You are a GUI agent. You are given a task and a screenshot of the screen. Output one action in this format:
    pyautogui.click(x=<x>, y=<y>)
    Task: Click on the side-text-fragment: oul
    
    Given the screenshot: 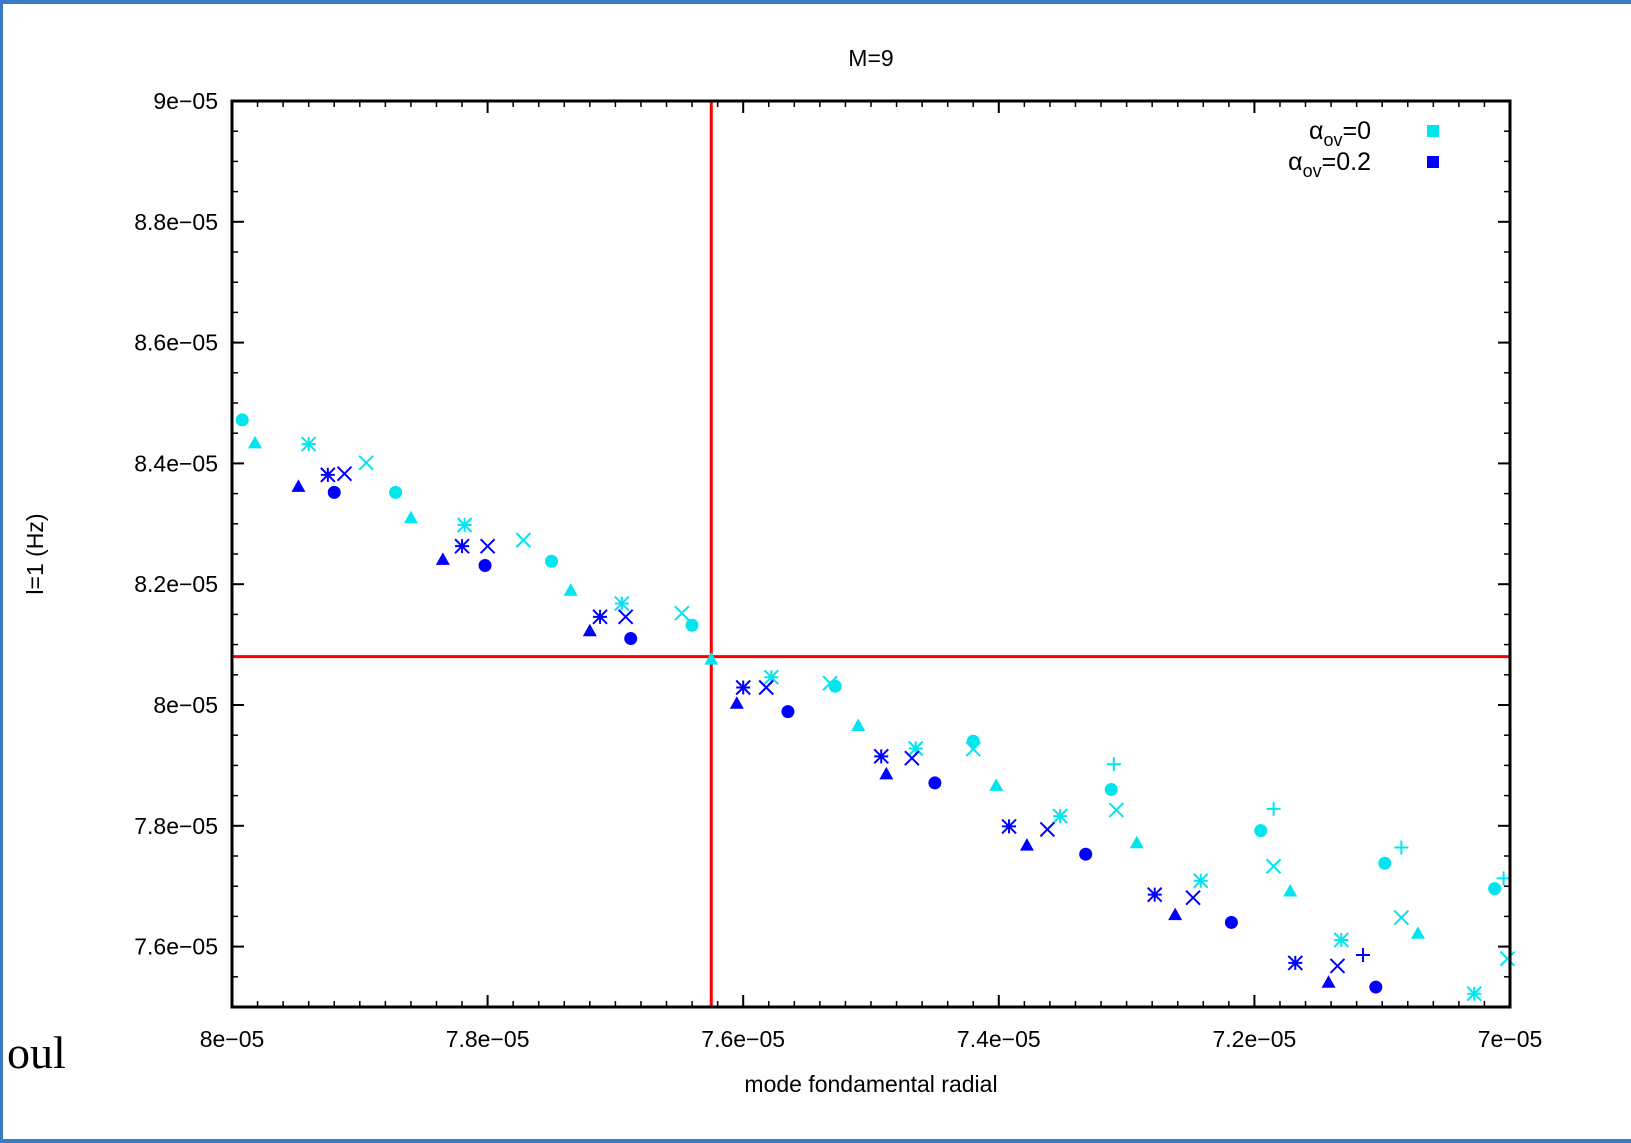 What is the action you would take?
    pyautogui.click(x=36, y=1052)
    